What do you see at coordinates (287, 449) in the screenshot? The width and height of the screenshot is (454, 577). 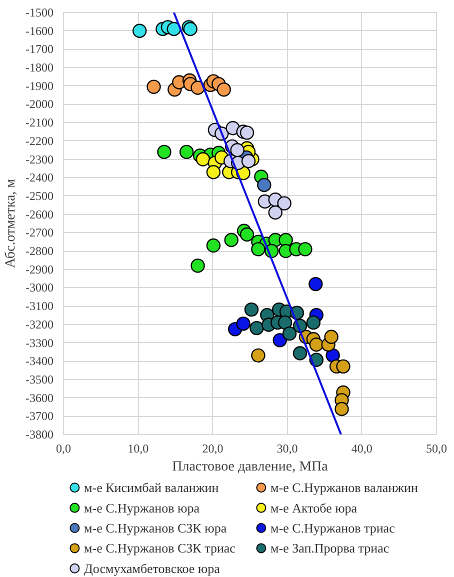 I see `x-tick-label: 30,0` at bounding box center [287, 449].